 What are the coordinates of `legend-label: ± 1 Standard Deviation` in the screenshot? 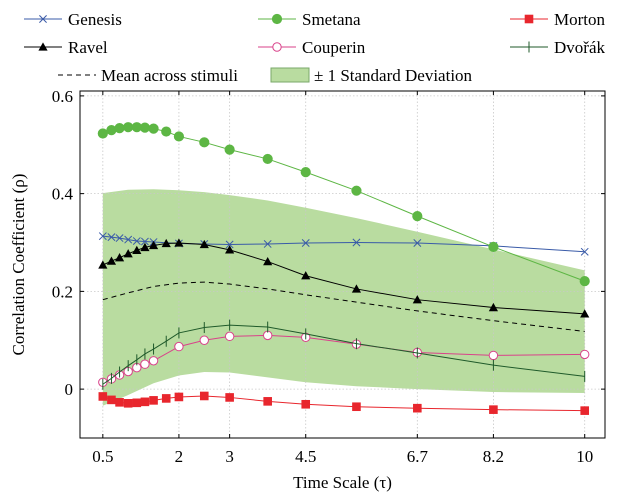 It's located at (393, 75).